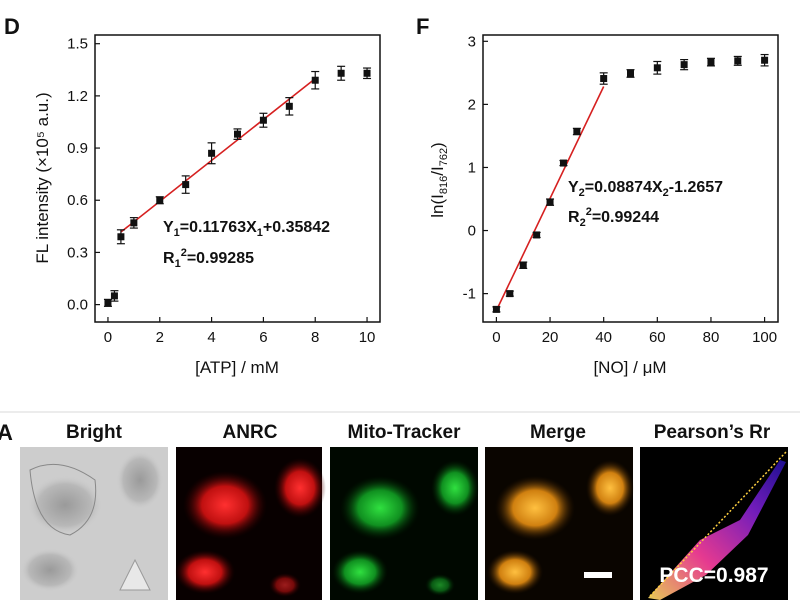 This screenshot has height=605, width=800. What do you see at coordinates (711, 337) in the screenshot?
I see `x-tick-label-f: 80` at bounding box center [711, 337].